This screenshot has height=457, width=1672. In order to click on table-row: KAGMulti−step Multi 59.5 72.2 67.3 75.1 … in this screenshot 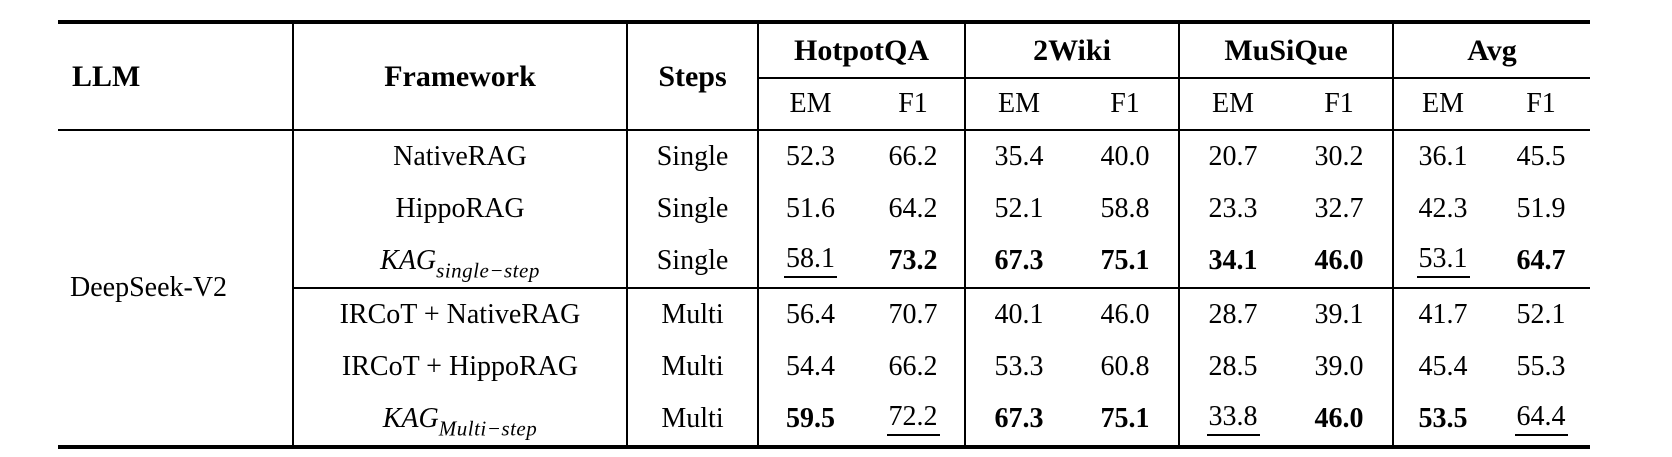, I will do `click(824, 420)`.